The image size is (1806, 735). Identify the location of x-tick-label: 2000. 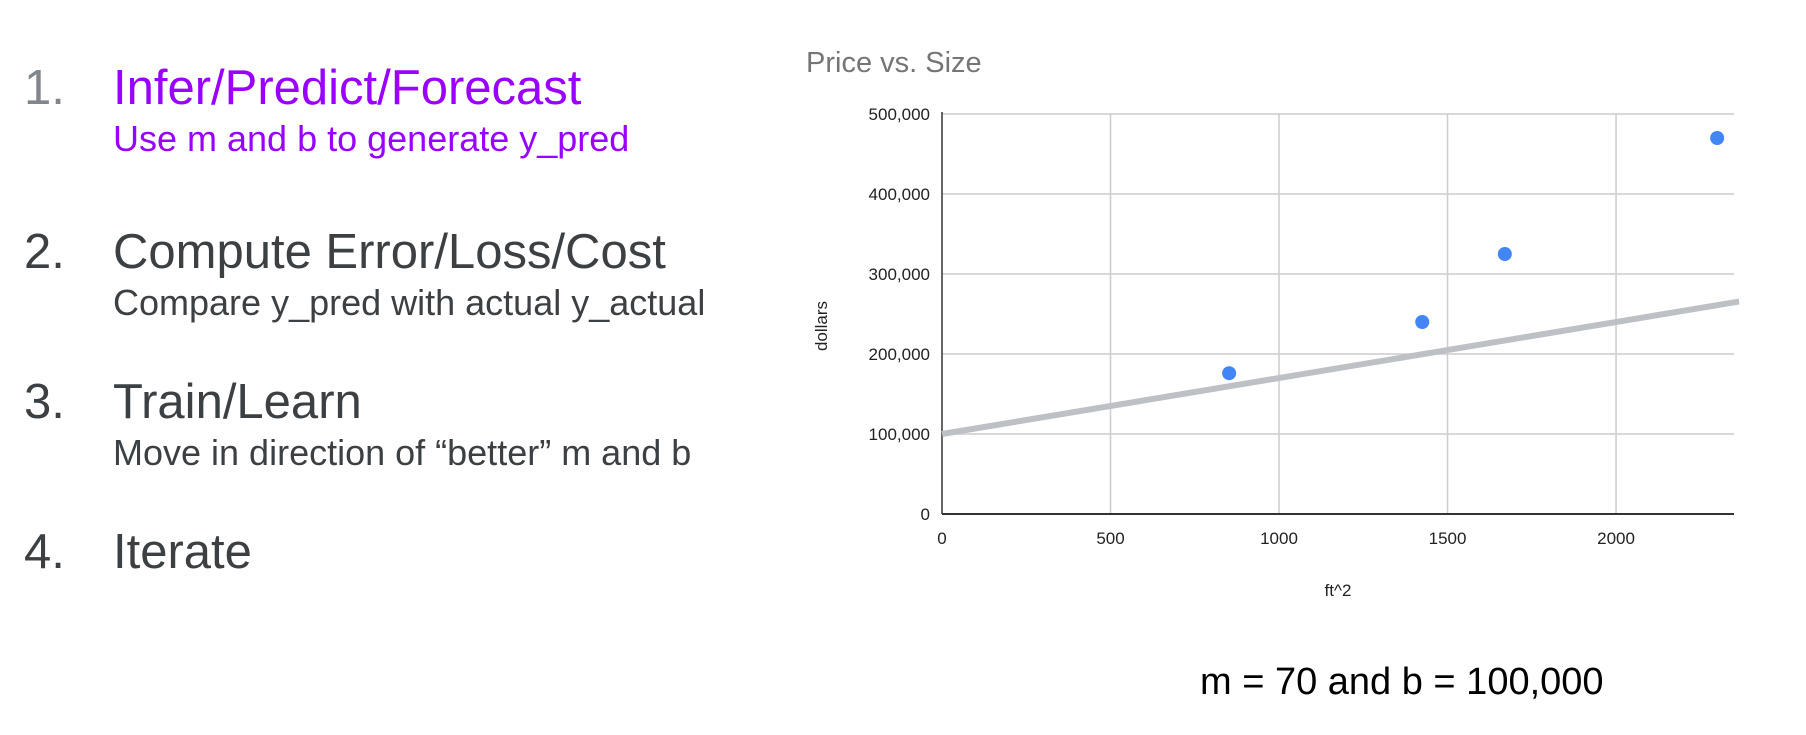
(1616, 538).